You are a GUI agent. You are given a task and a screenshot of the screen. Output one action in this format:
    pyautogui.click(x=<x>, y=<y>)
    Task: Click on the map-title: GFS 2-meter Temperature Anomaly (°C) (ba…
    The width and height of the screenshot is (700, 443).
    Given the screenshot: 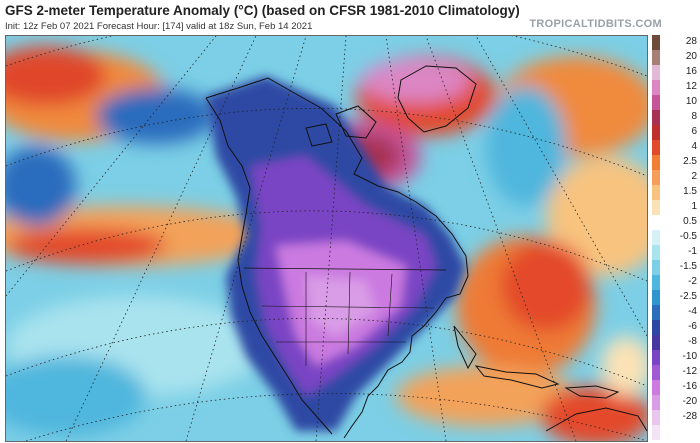 What is the action you would take?
    pyautogui.click(x=262, y=10)
    